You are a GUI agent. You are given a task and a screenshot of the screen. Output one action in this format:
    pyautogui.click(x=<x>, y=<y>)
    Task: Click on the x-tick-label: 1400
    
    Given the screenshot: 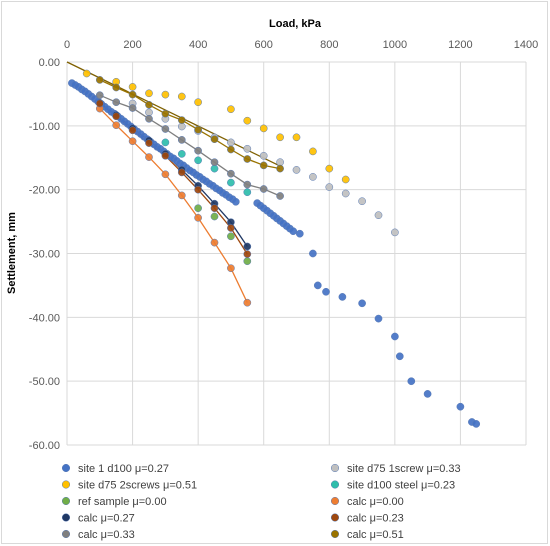 What is the action you would take?
    pyautogui.click(x=526, y=45)
    